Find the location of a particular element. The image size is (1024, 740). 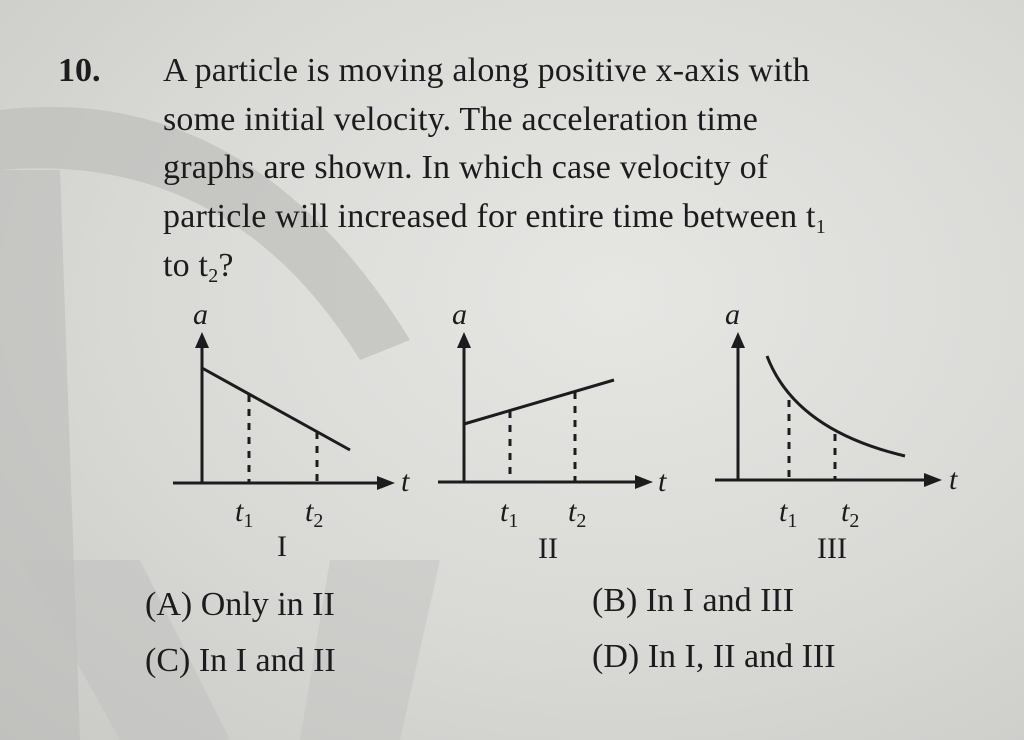

graph-III-plot is located at coordinates (828, 409).